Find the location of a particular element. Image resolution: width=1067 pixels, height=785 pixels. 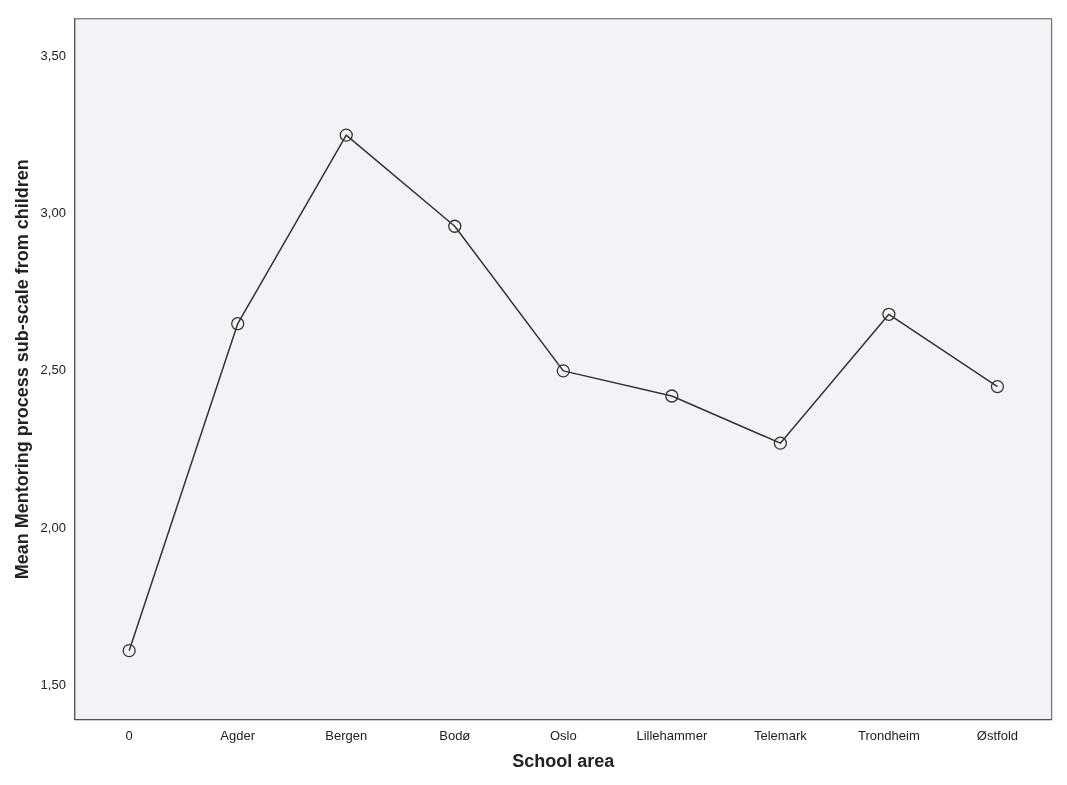

x-axis-title: School area is located at coordinates (564, 761).